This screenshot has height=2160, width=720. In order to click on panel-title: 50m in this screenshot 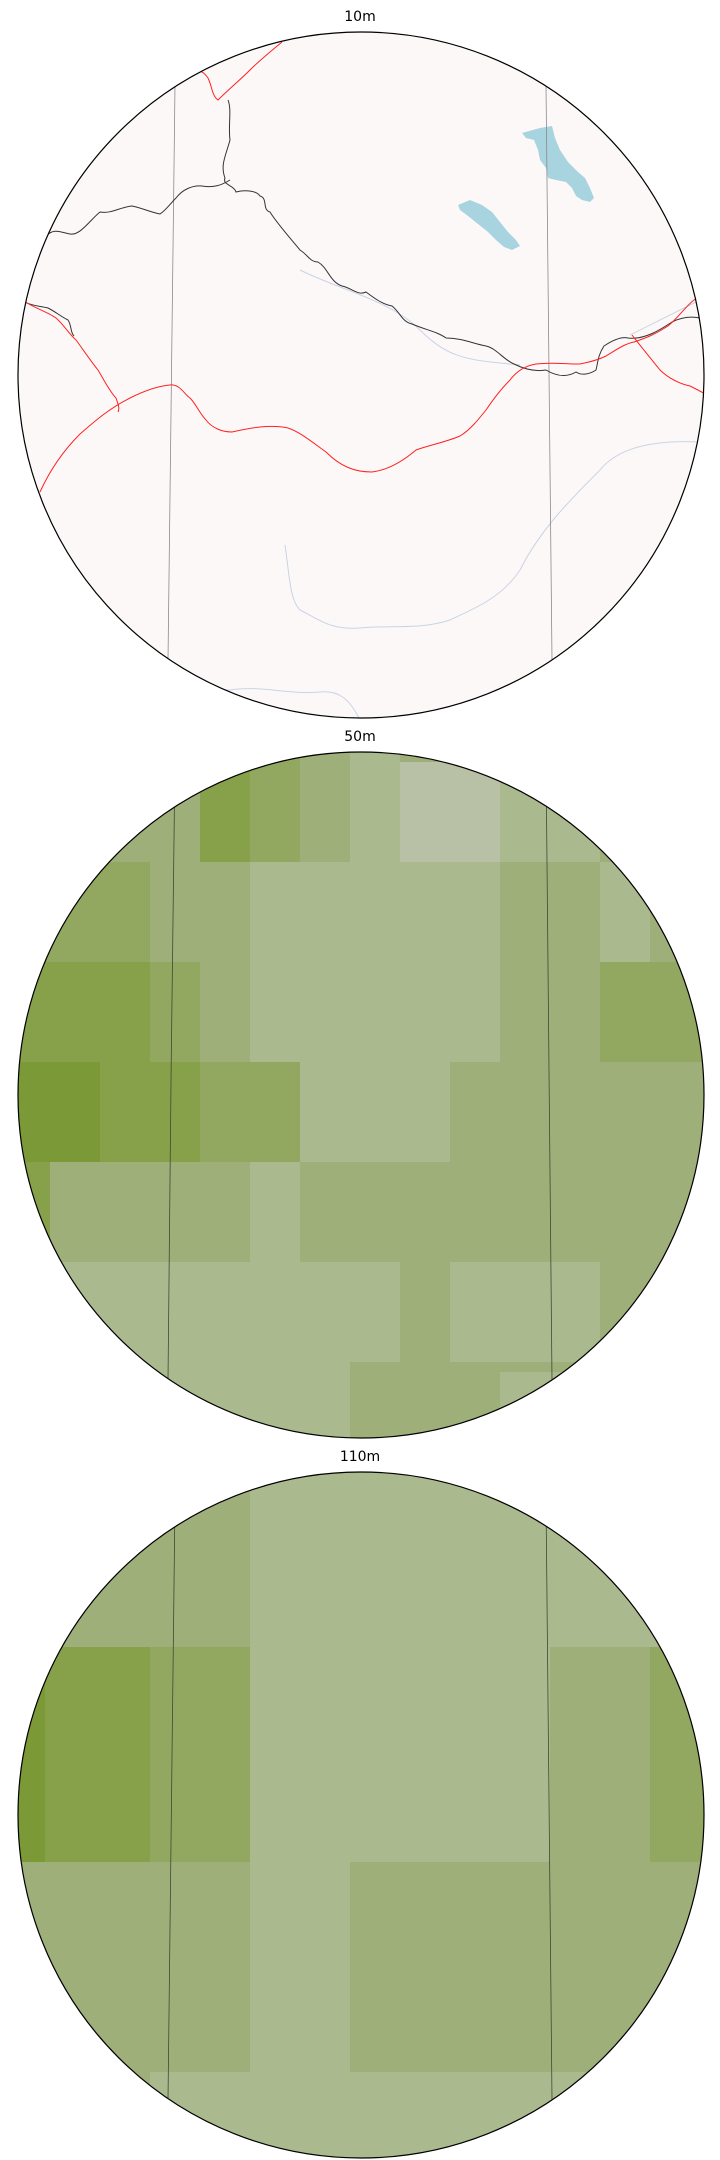, I will do `click(360, 737)`.